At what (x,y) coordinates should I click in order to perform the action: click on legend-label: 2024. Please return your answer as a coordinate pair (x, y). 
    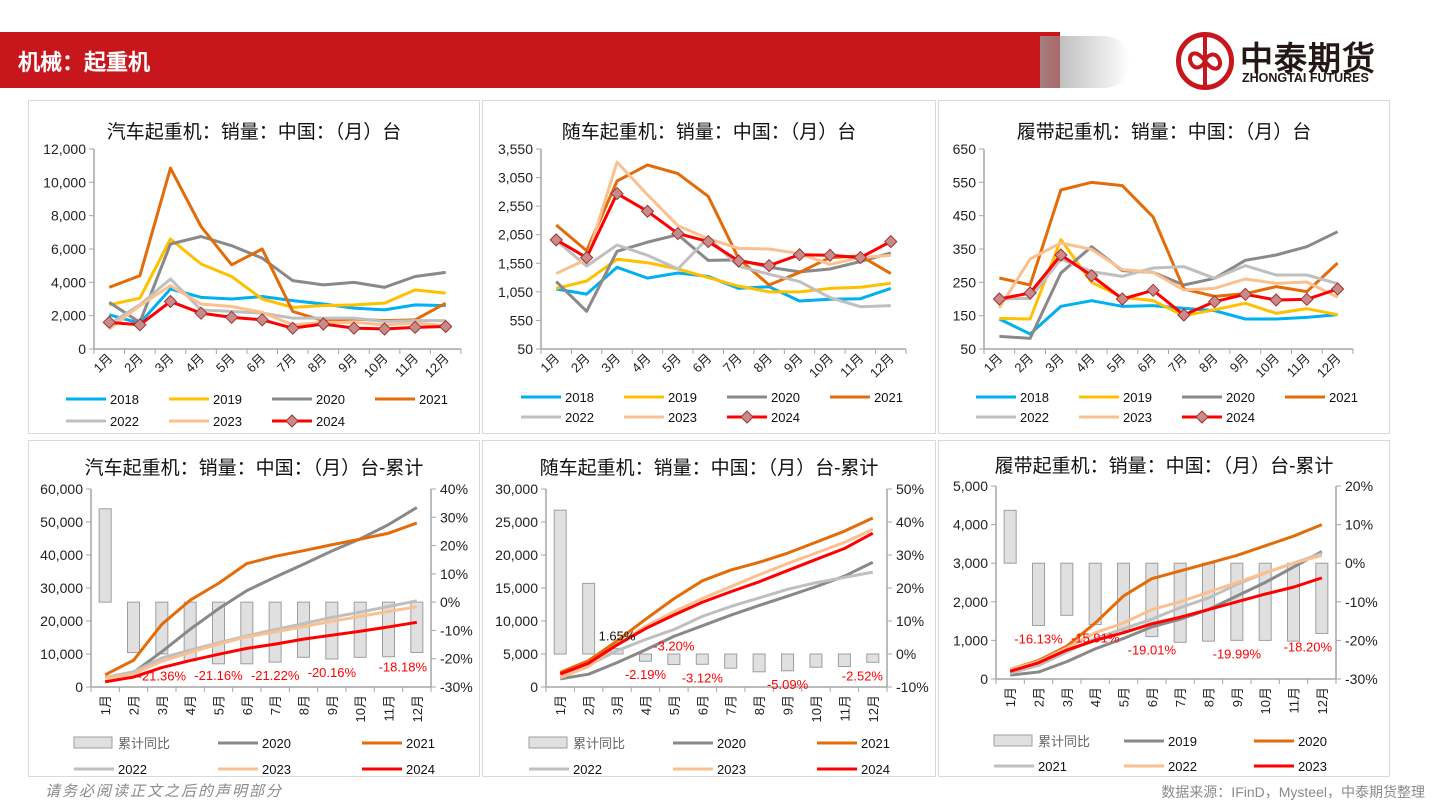
    Looking at the image, I should click on (330, 421).